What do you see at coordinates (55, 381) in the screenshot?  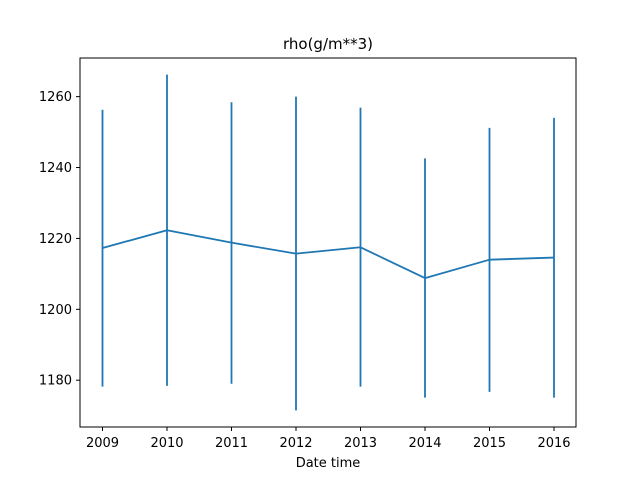 I see `y-tick-label-1180: 1180` at bounding box center [55, 381].